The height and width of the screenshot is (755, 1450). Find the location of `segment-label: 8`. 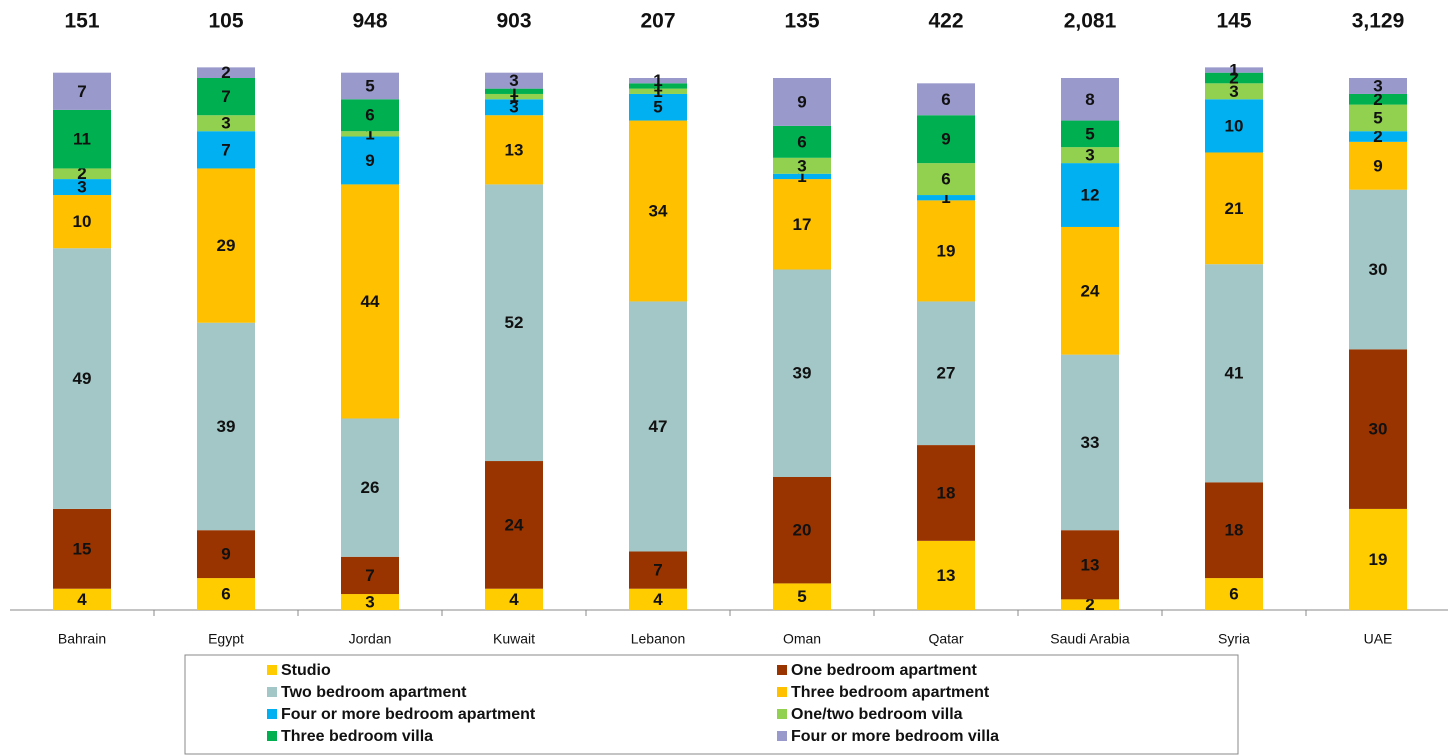

segment-label: 8 is located at coordinates (1089, 99).